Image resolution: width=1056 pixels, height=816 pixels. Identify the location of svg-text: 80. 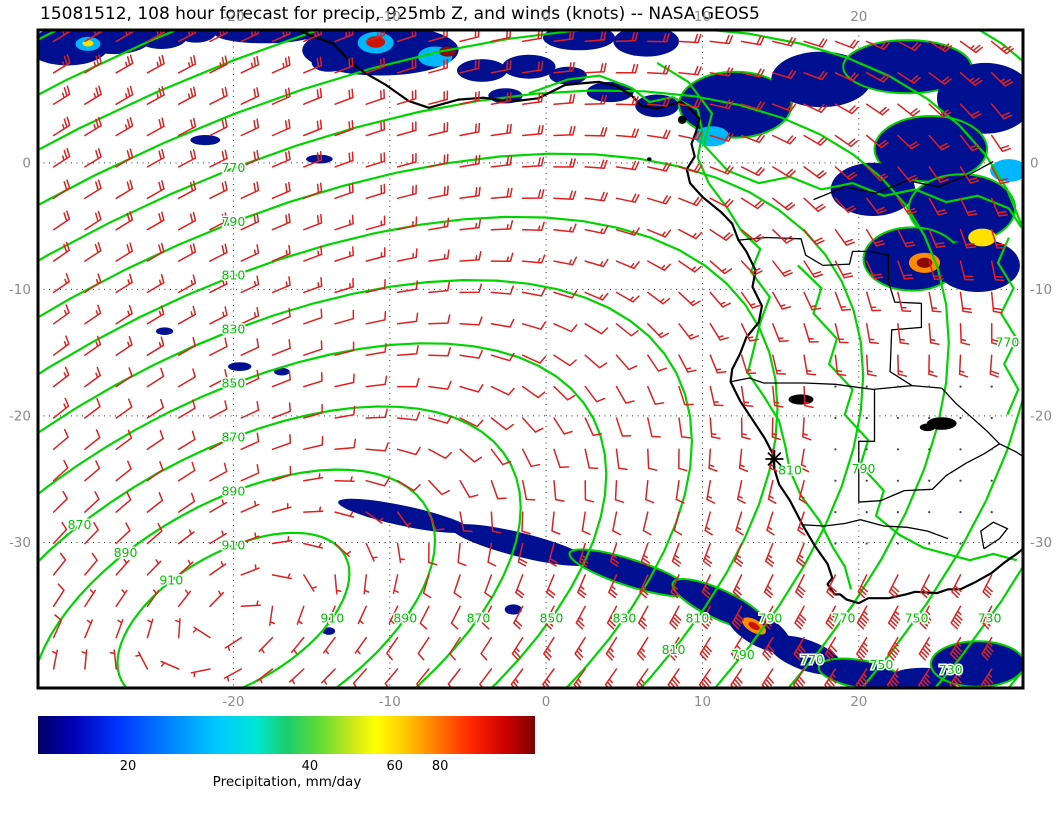
(440, 766).